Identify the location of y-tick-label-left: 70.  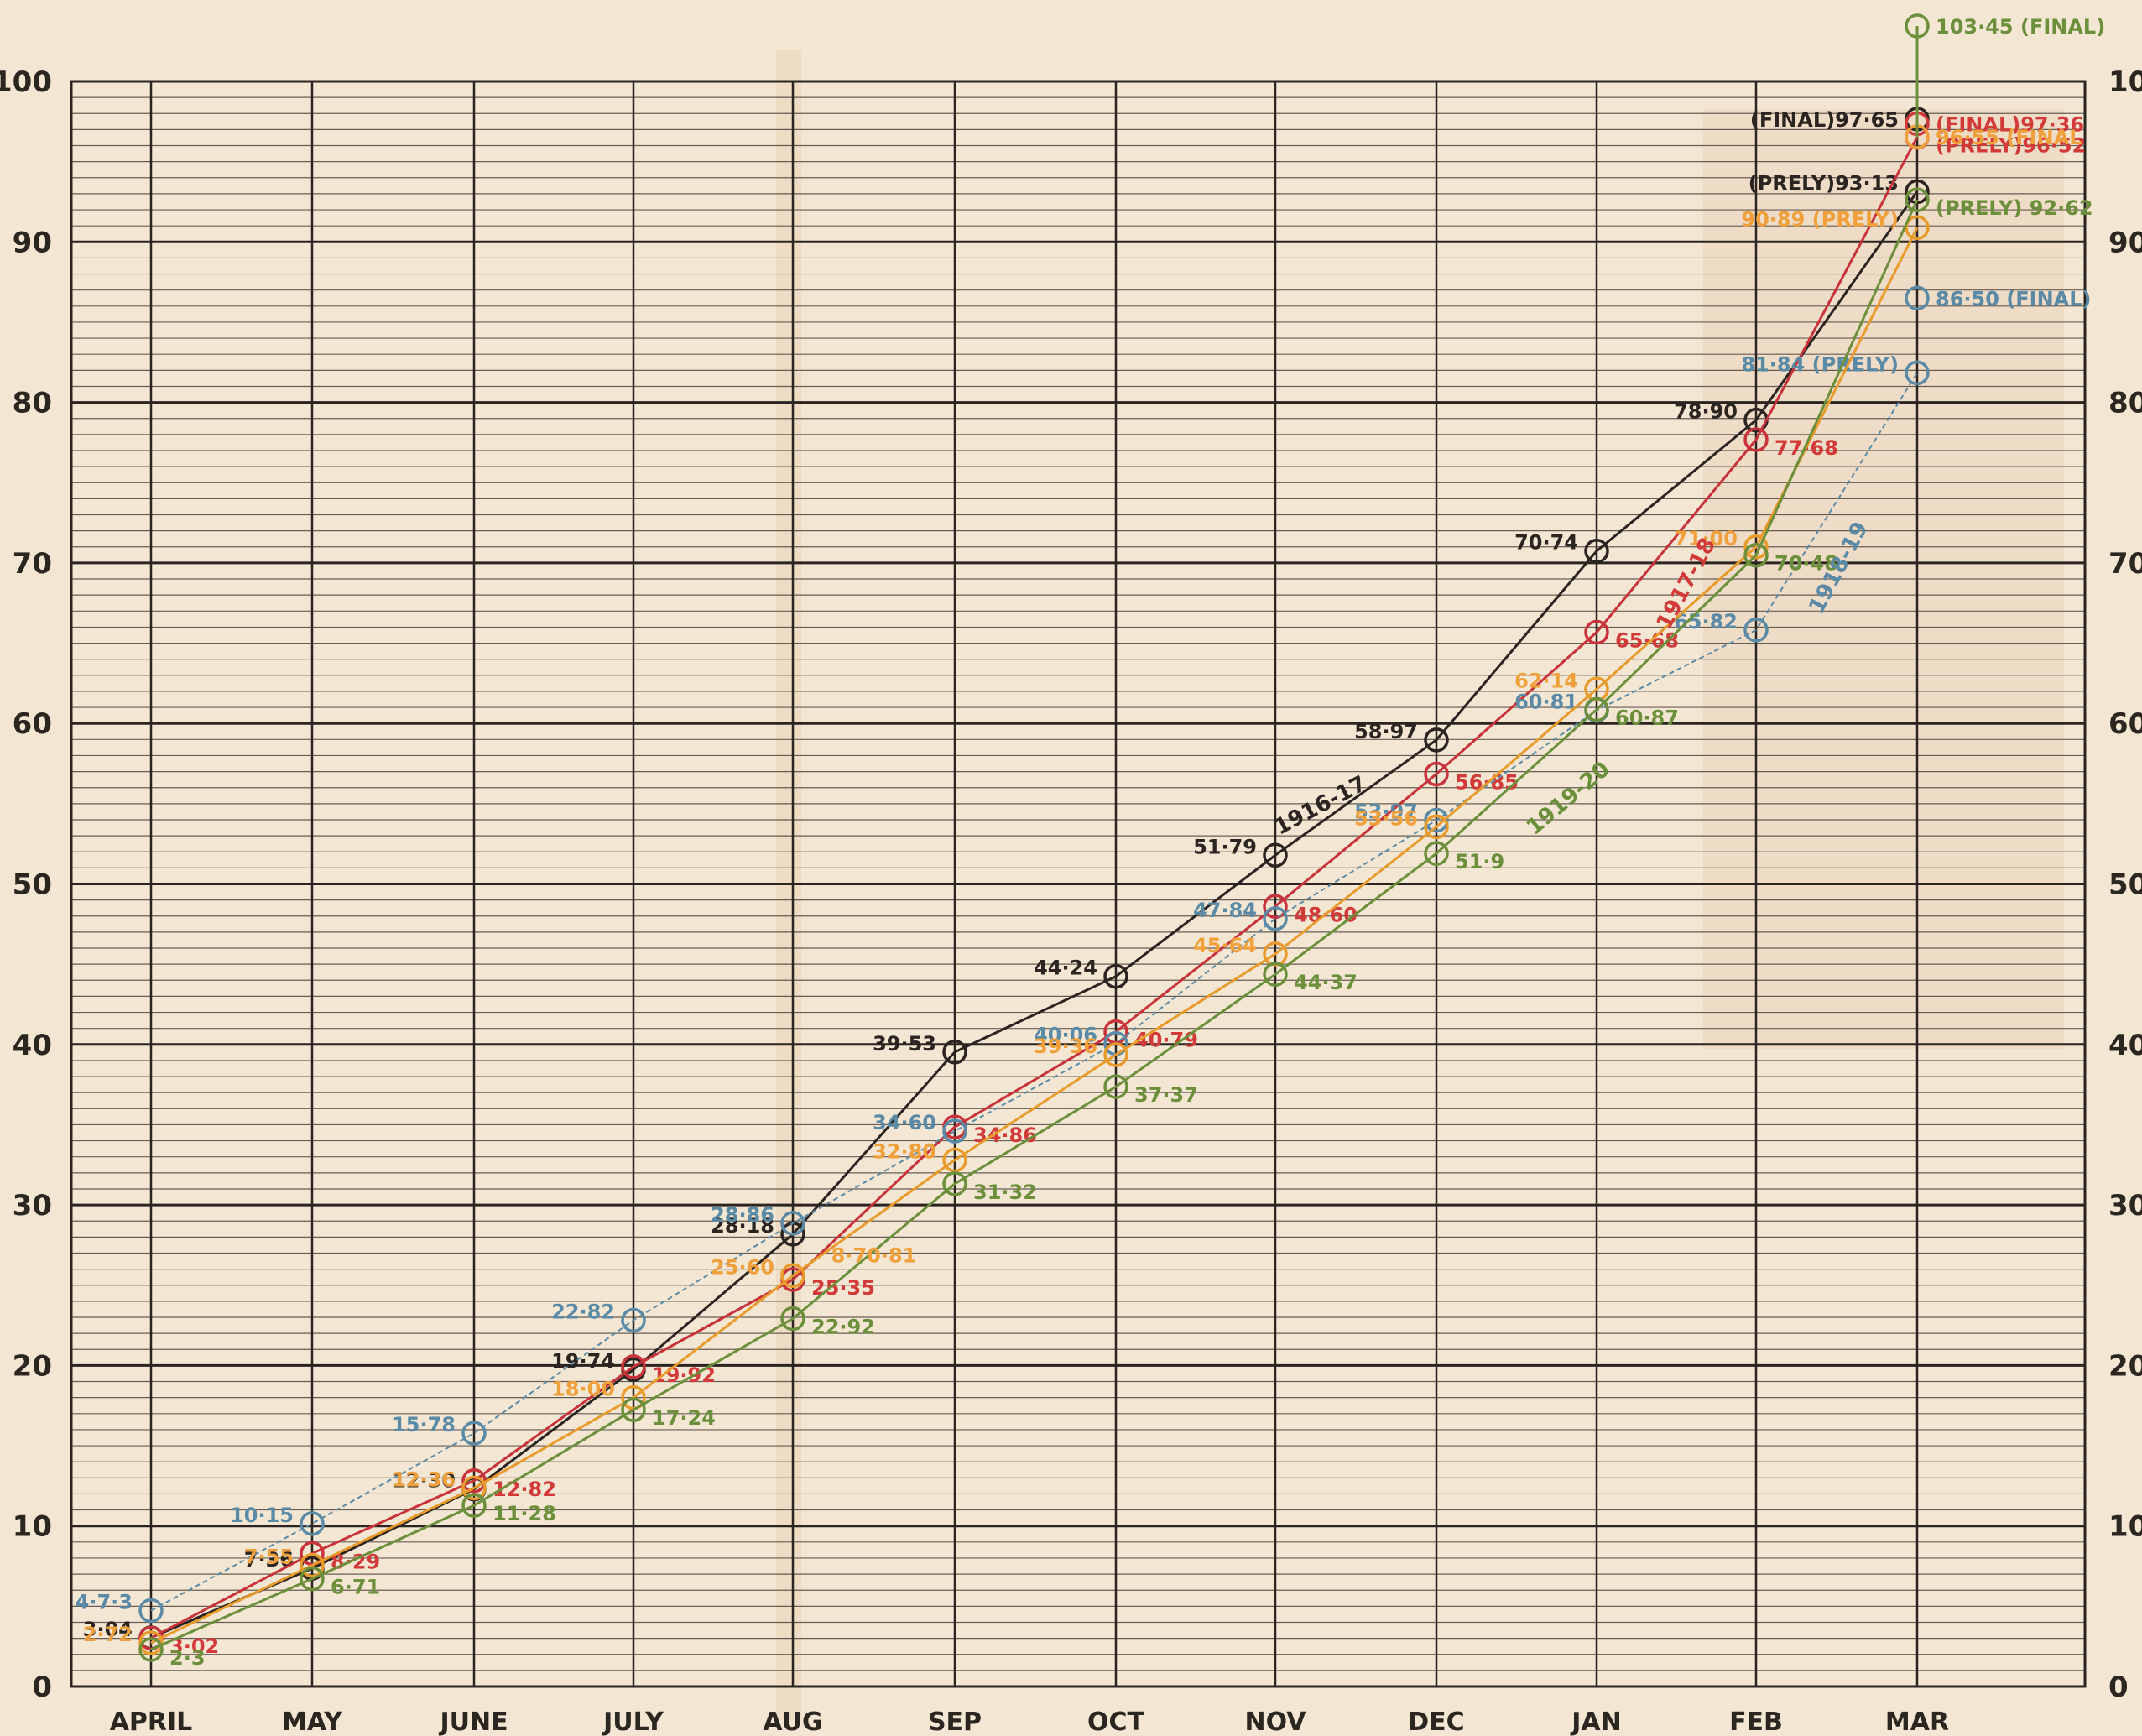
(32, 564).